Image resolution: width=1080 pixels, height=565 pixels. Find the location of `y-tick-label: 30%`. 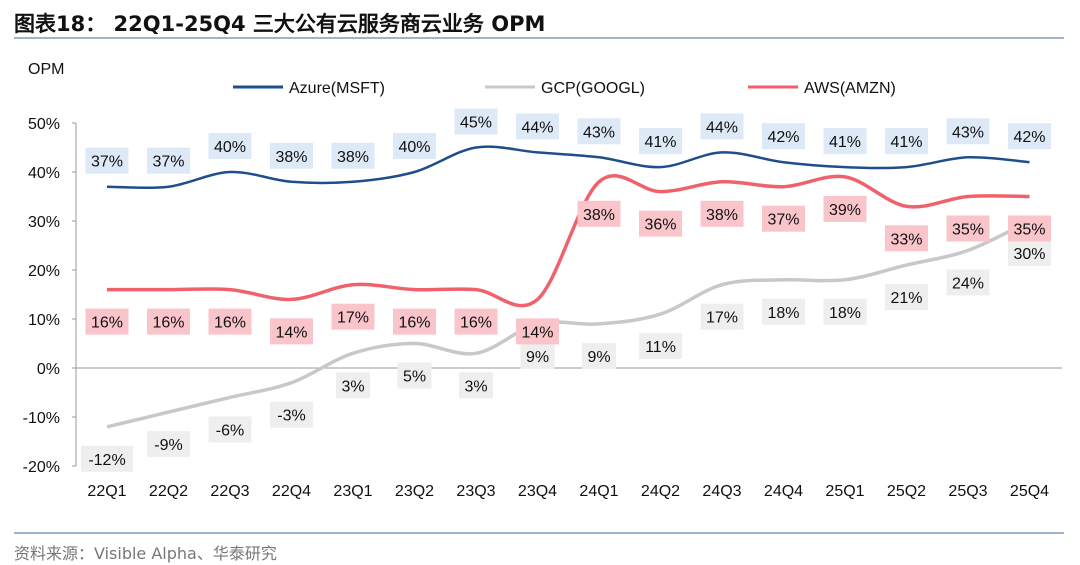

y-tick-label: 30% is located at coordinates (44, 222).